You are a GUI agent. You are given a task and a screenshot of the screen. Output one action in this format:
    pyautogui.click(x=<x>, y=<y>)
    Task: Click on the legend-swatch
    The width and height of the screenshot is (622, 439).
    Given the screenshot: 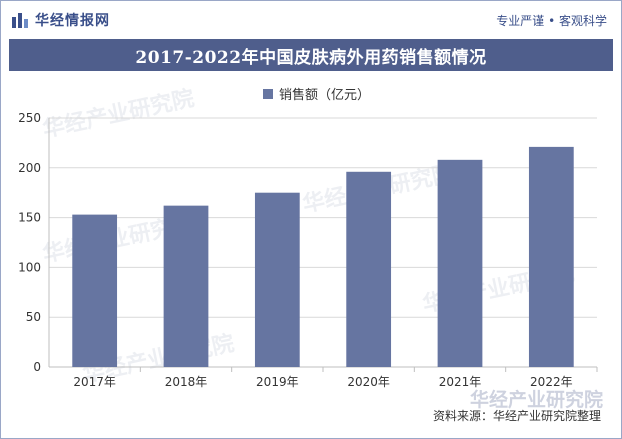 What is the action you would take?
    pyautogui.click(x=268, y=94)
    